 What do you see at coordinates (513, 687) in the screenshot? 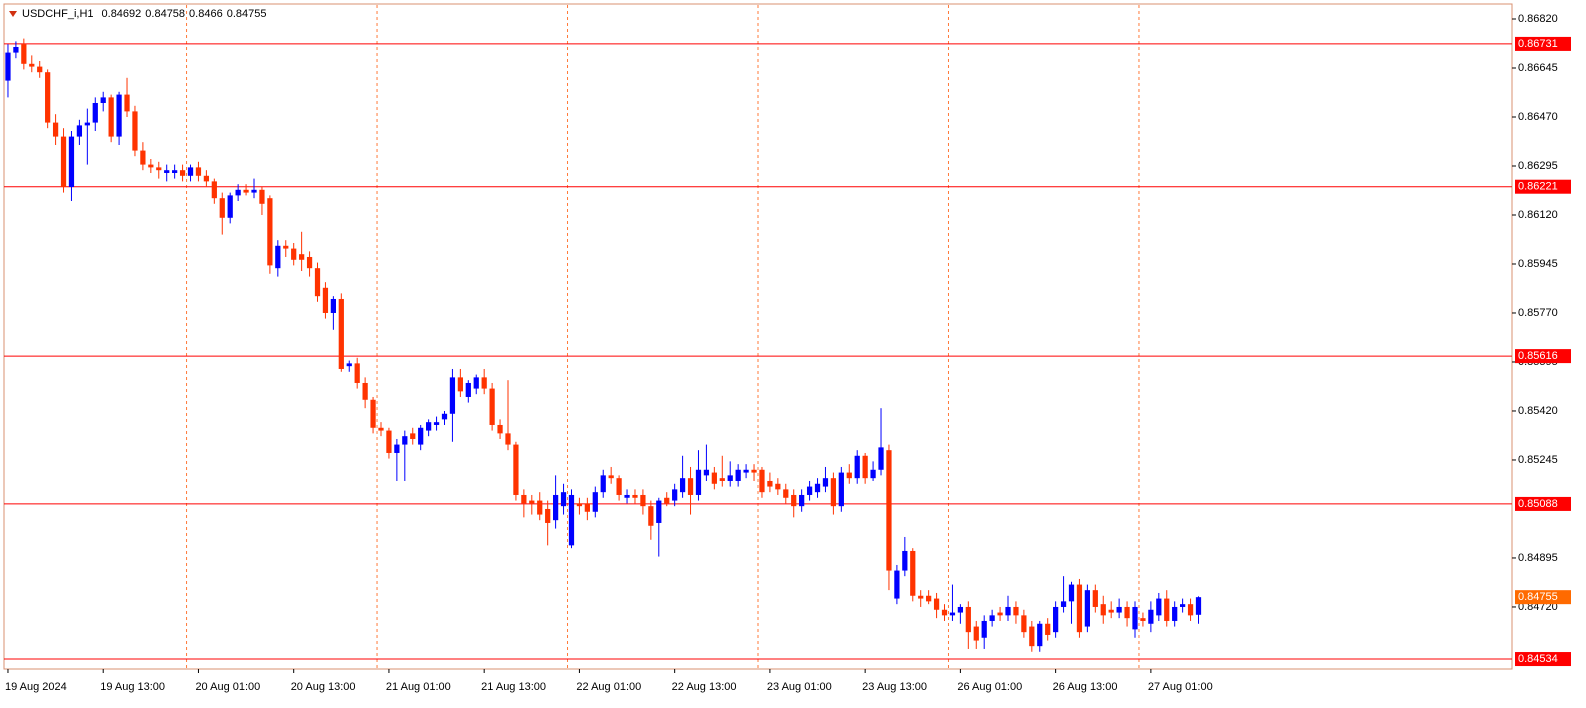
I see `x-tick-label: 21 Aug 13:00` at bounding box center [513, 687].